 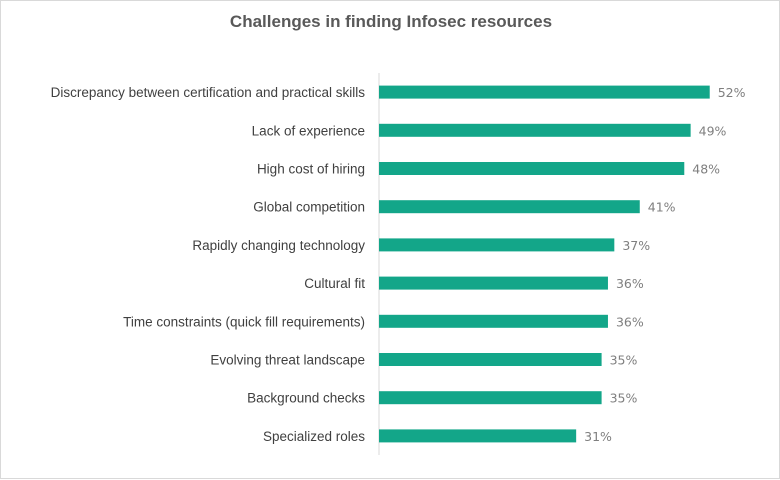 What do you see at coordinates (630, 283) in the screenshot?
I see `value-label-5: 36%` at bounding box center [630, 283].